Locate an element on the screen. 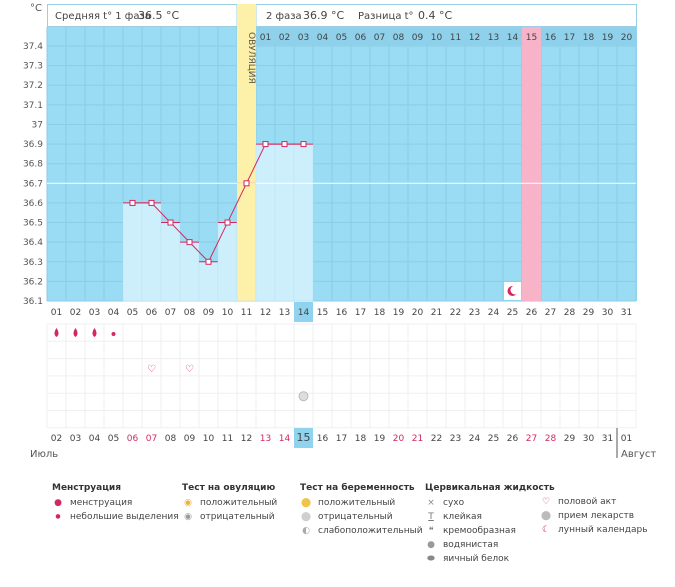 This screenshot has width=675, height=587. grey-circle-icon: ◉ is located at coordinates (188, 517).